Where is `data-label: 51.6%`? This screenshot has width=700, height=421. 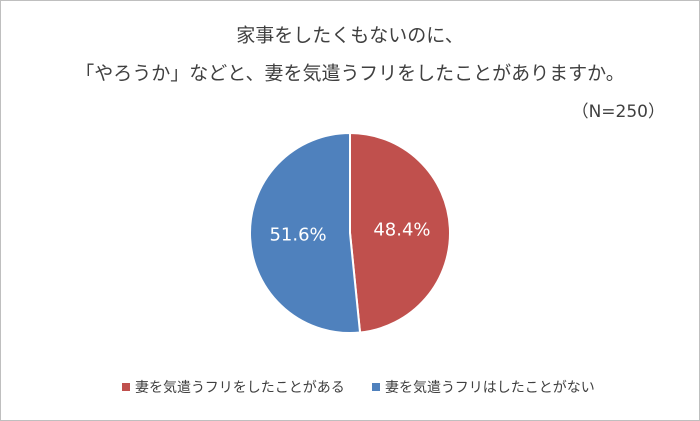
data-label: 51.6% is located at coordinates (297, 235).